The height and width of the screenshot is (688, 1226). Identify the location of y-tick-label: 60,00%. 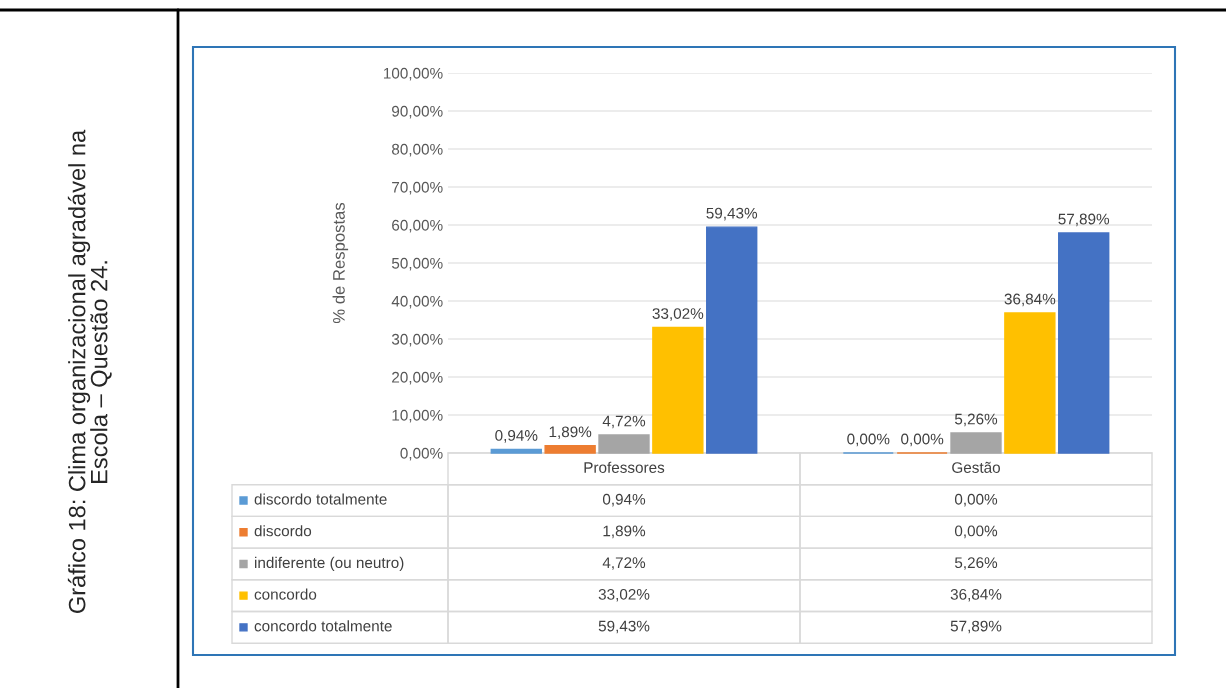
(417, 226).